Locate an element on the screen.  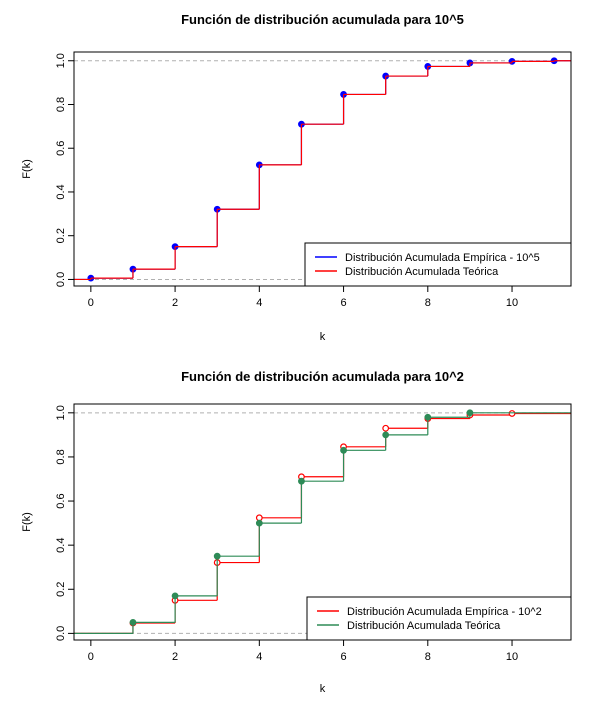
legend-label: Distribución Acumulada Empírica - 10^2 is located at coordinates (444, 612).